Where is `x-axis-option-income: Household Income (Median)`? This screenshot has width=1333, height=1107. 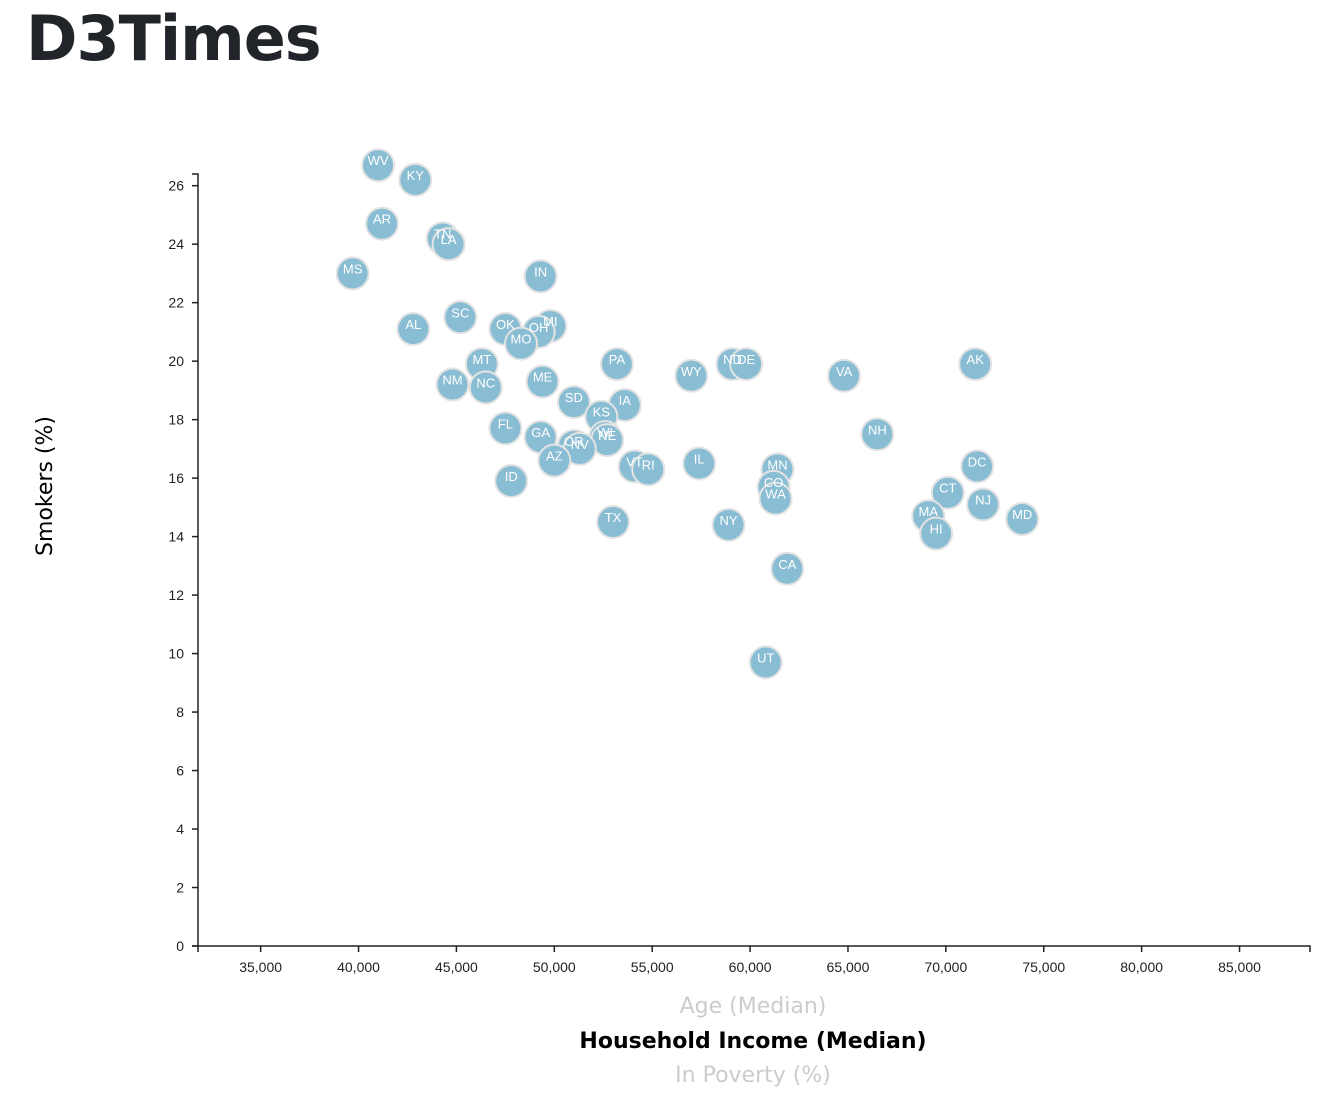
x-axis-option-income: Household Income (Median) is located at coordinates (752, 1041).